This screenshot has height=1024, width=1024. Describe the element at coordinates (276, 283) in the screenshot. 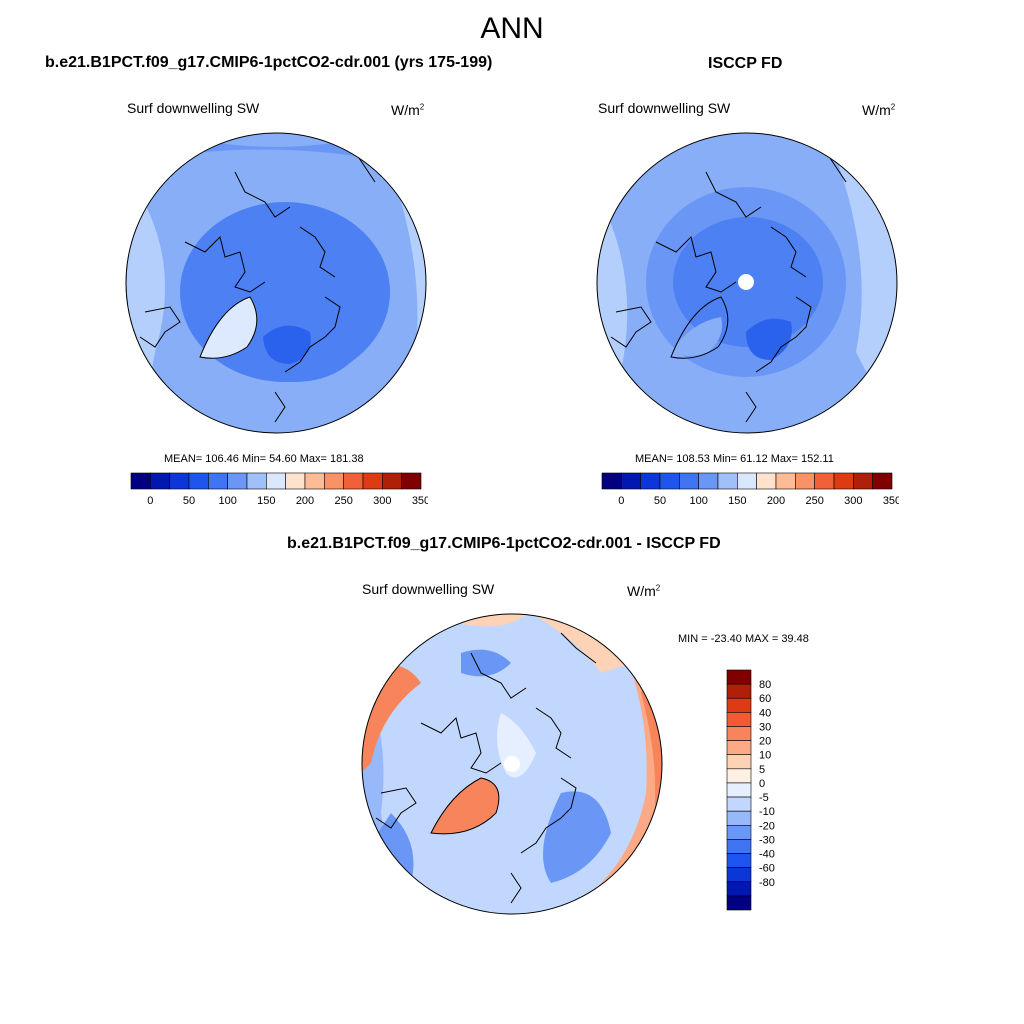

I see `model-map-border` at that location.